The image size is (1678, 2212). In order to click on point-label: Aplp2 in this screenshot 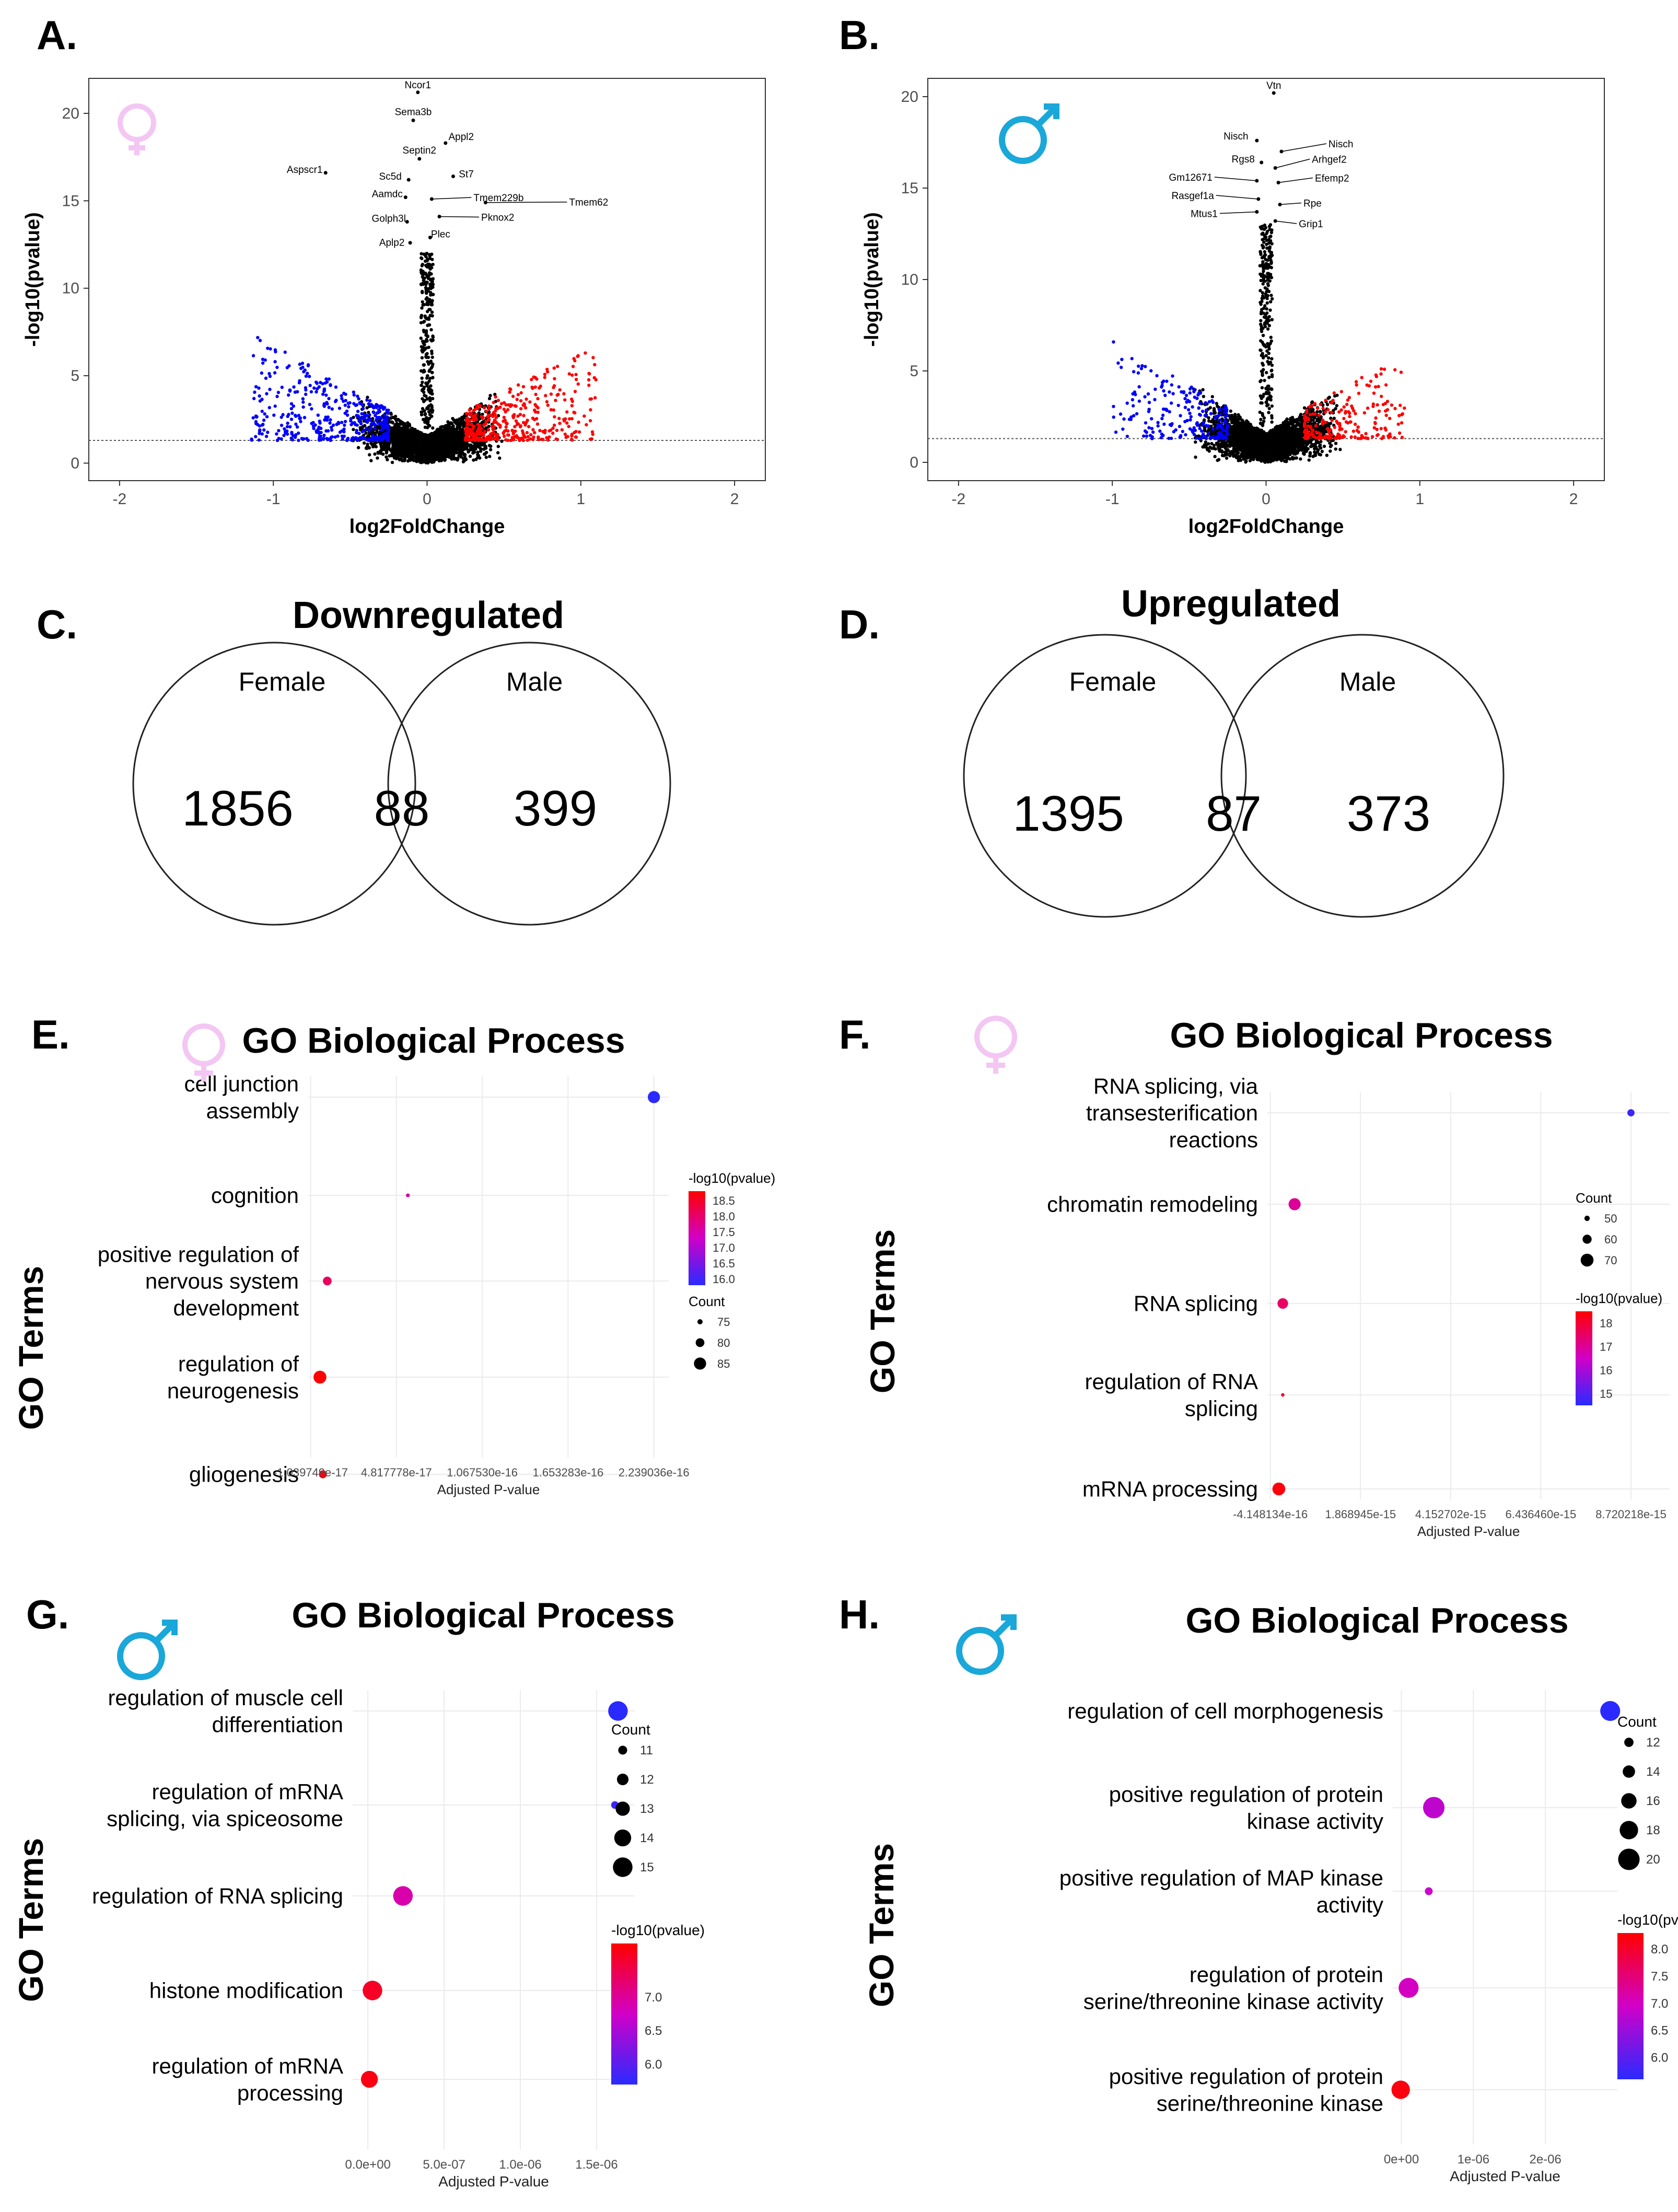, I will do `click(392, 243)`.